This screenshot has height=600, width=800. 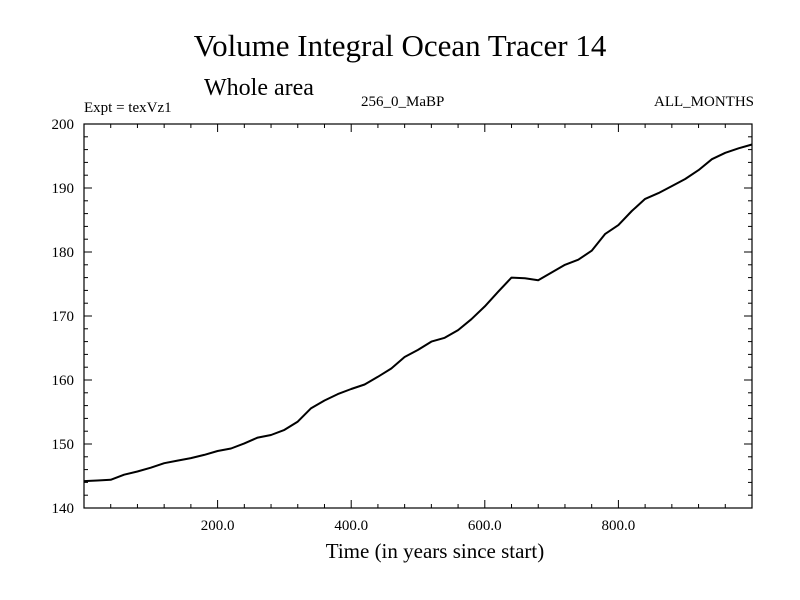 What do you see at coordinates (619, 526) in the screenshot?
I see `x-tick-label: 800.0` at bounding box center [619, 526].